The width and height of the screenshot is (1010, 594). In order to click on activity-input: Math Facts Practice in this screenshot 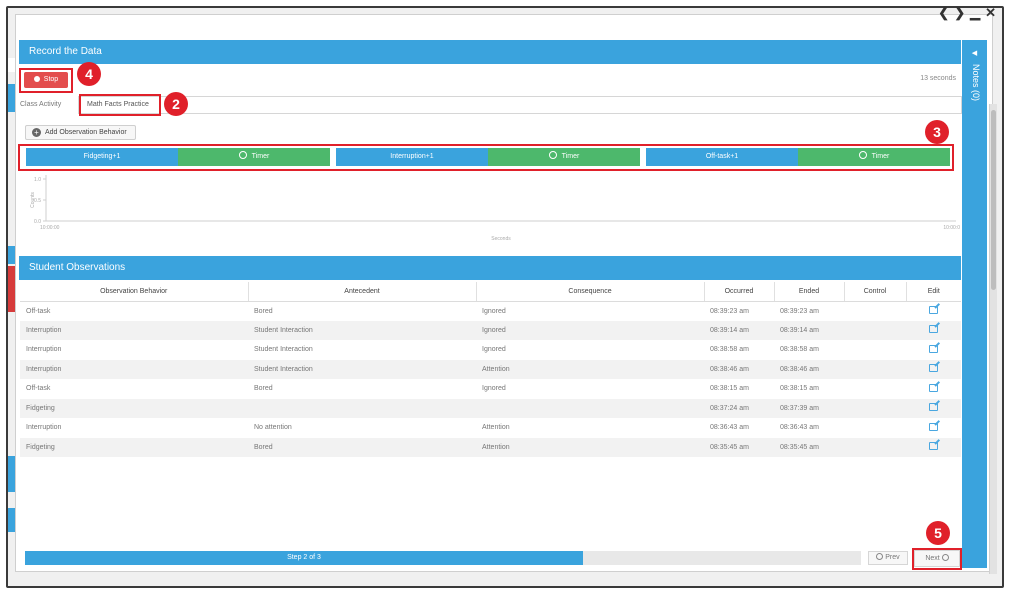, I will do `click(520, 105)`.